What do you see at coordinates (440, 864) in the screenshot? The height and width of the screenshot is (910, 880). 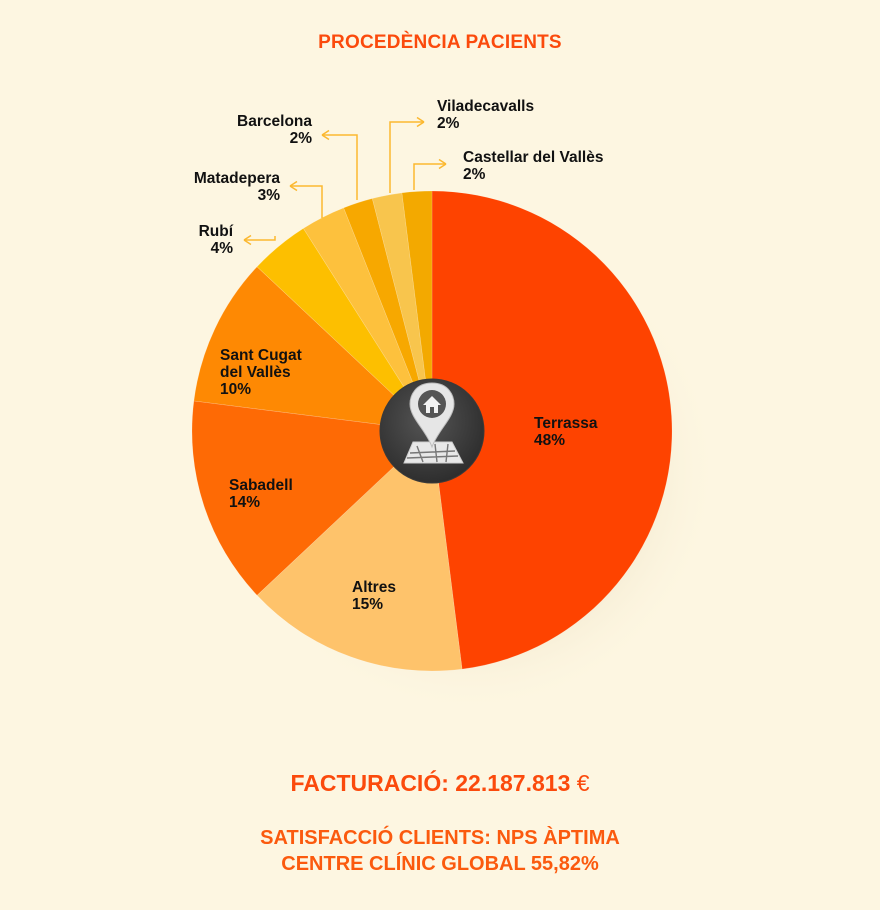 I see `nps-line-2: CENTRE CLÍNIC GLOBAL 55,82%` at bounding box center [440, 864].